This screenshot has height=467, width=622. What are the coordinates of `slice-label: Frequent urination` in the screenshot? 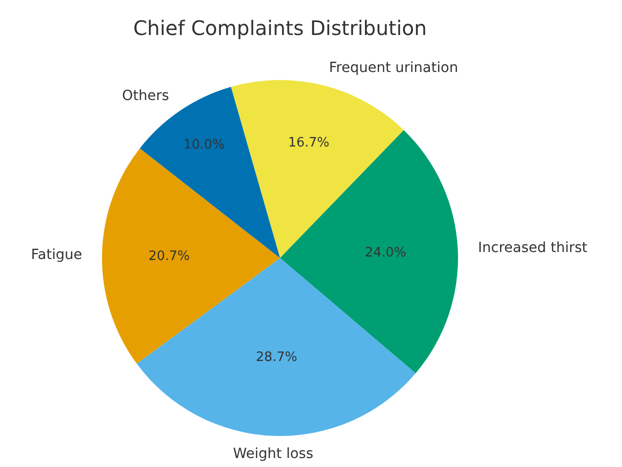 It's located at (393, 68).